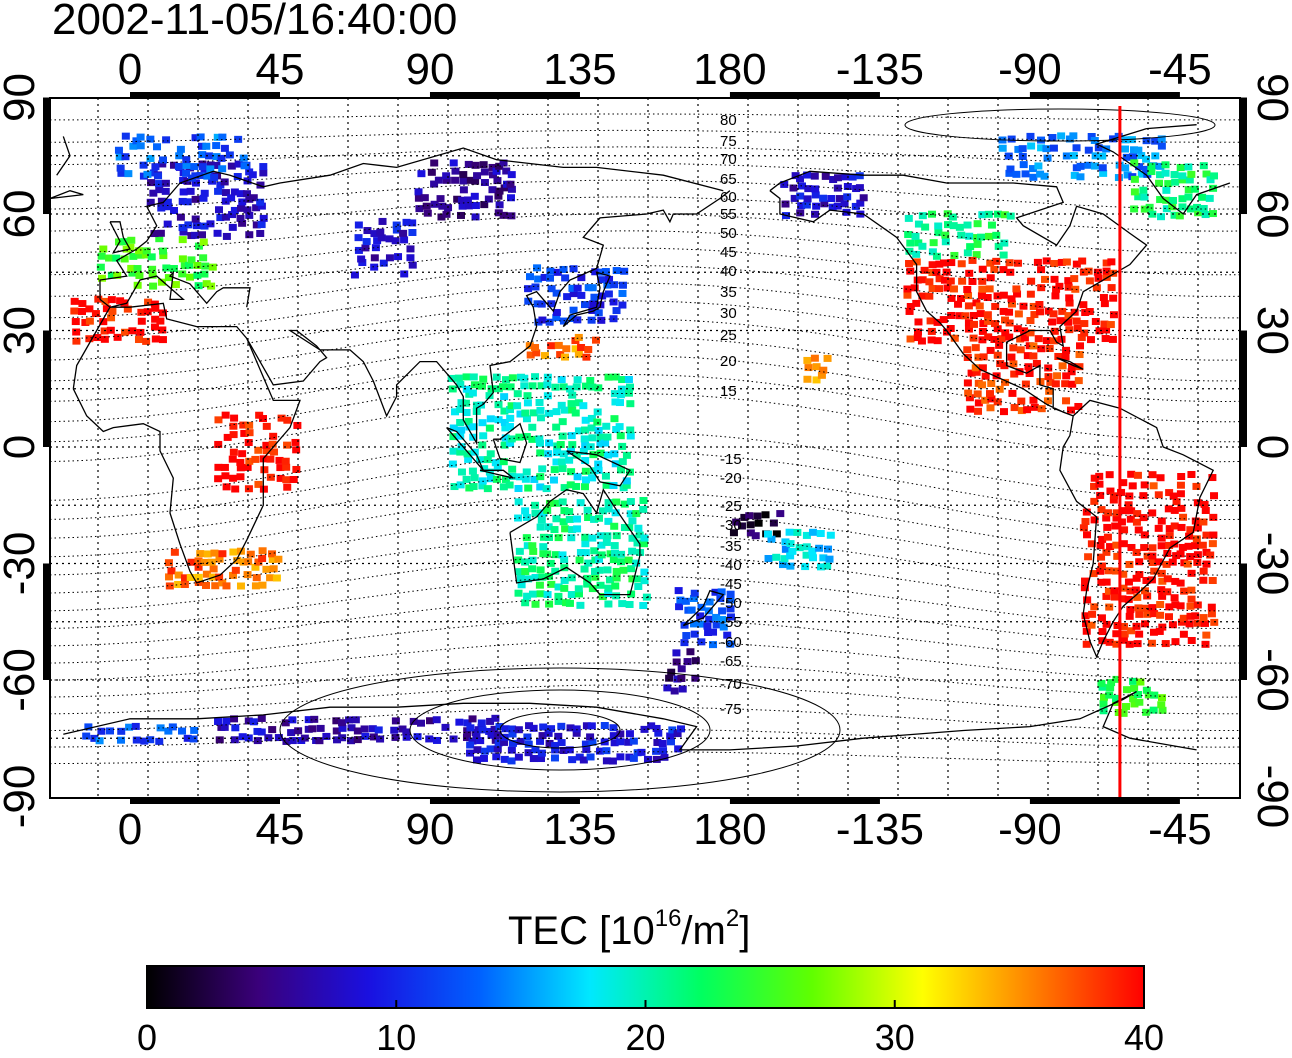 The height and width of the screenshot is (1058, 1292). Describe the element at coordinates (731, 603) in the screenshot. I see `contour-label-south: -50` at that location.